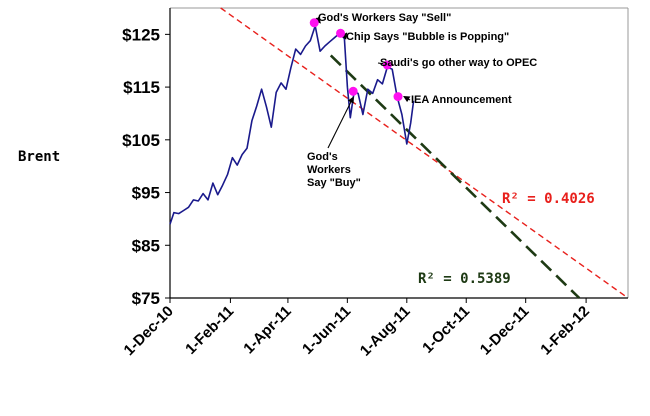  What do you see at coordinates (464, 279) in the screenshot?
I see `r2-label-green: R² = 0.5389` at bounding box center [464, 279].